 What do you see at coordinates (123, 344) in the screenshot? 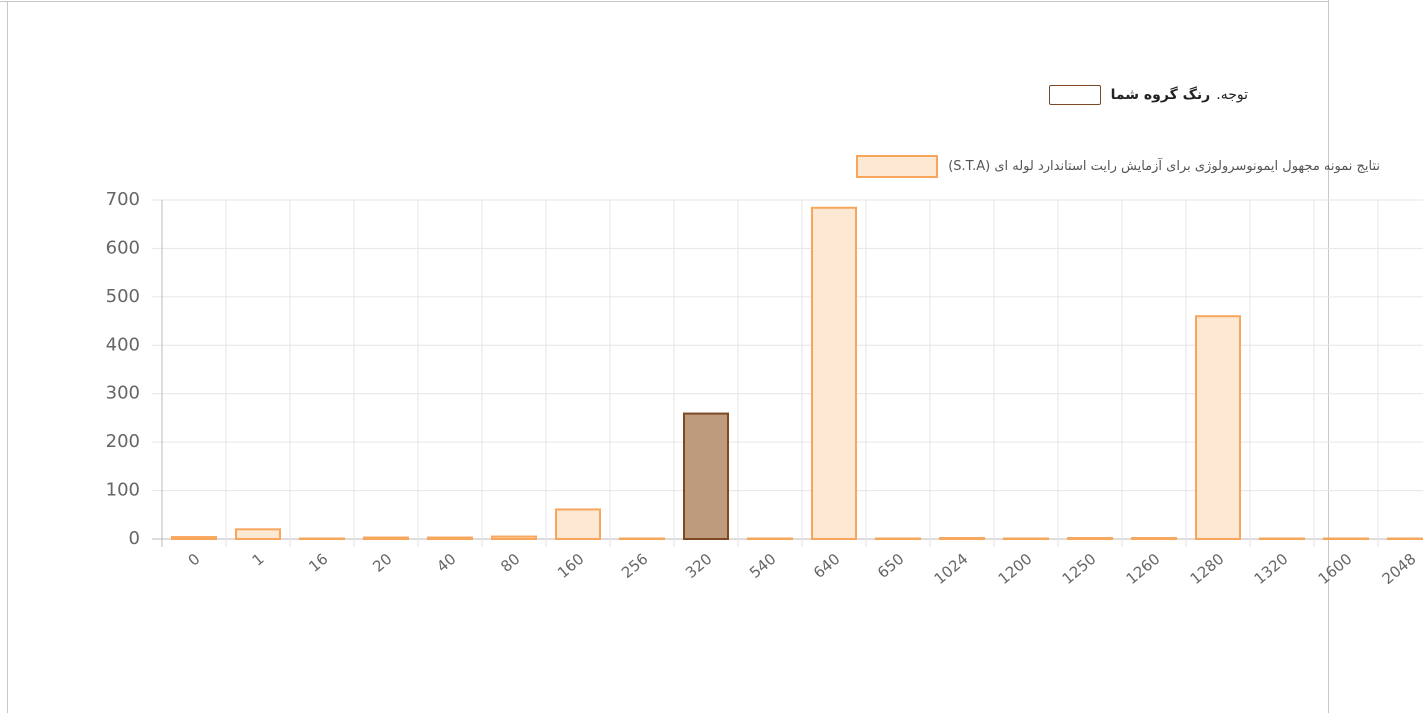
I see `y-tick-label: 400` at bounding box center [123, 344].